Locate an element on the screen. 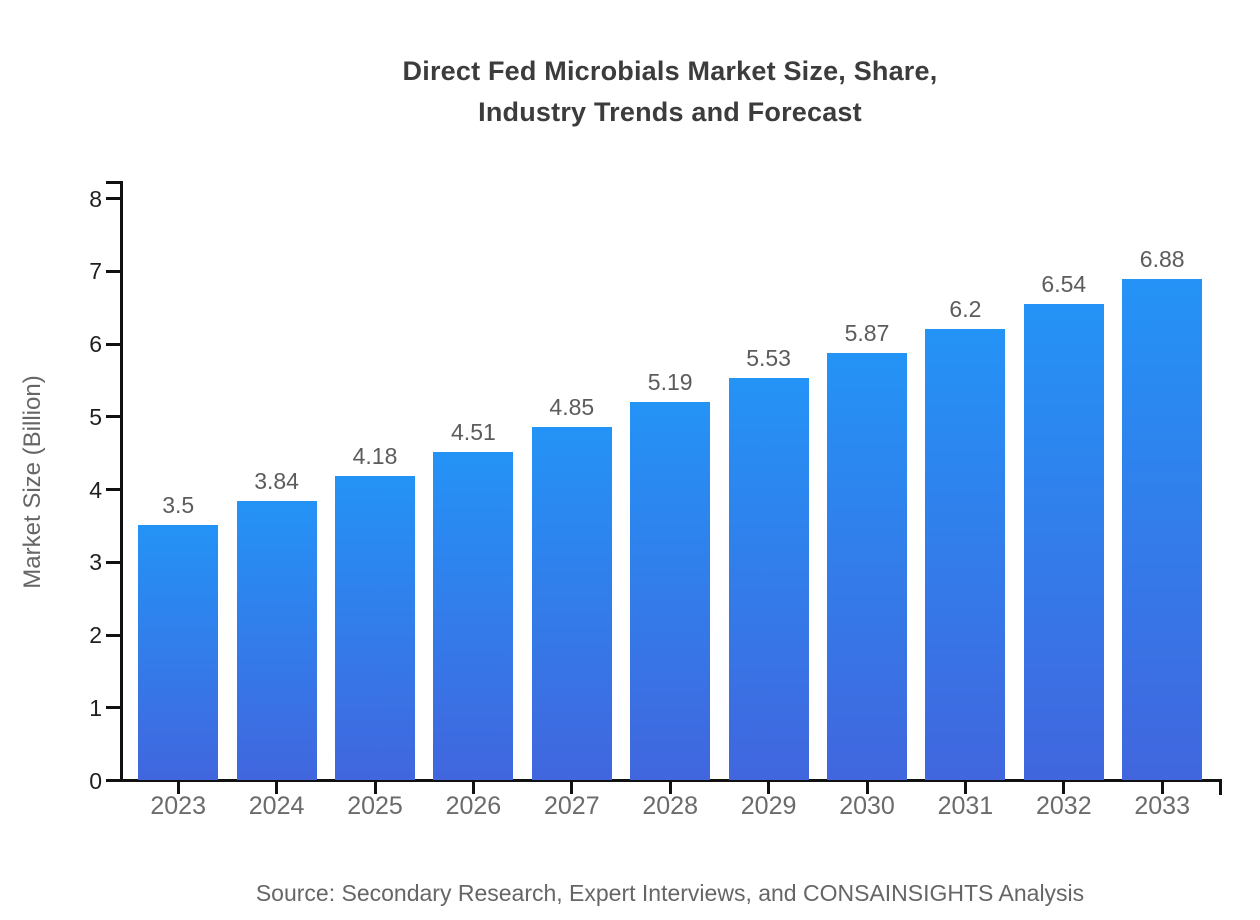 The image size is (1260, 920). x-tick-label: 2033 is located at coordinates (1162, 806).